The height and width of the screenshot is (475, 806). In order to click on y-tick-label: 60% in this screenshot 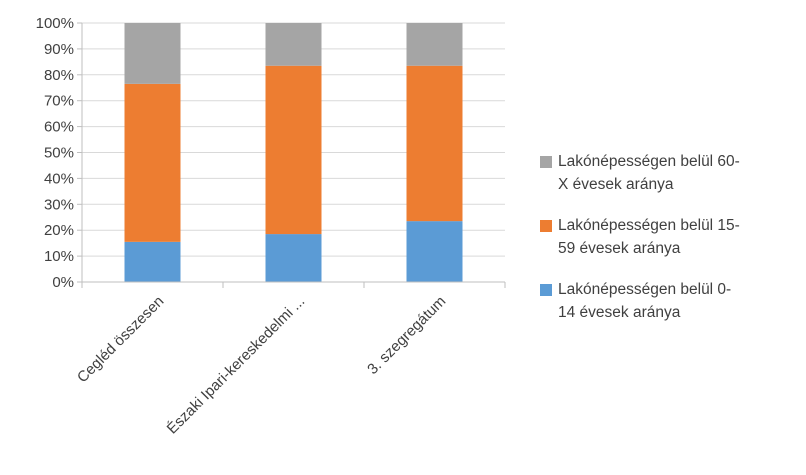, I will do `click(59, 127)`.